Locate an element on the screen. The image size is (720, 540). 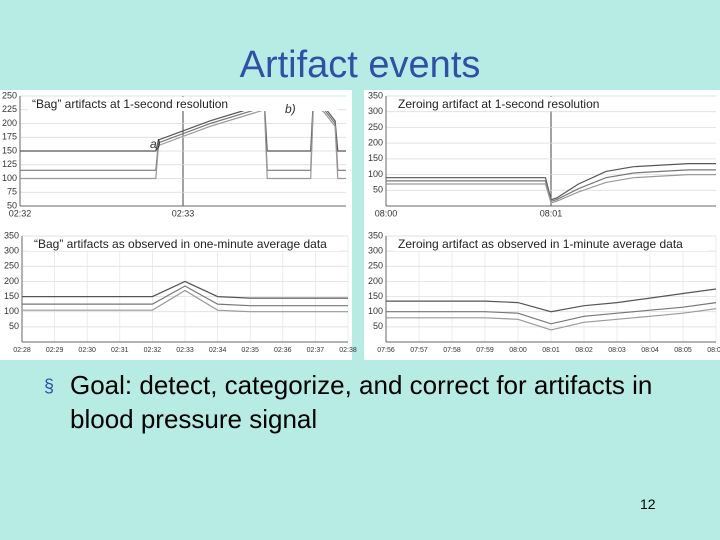
x-tick-label: 08:03 is located at coordinates (617, 350).